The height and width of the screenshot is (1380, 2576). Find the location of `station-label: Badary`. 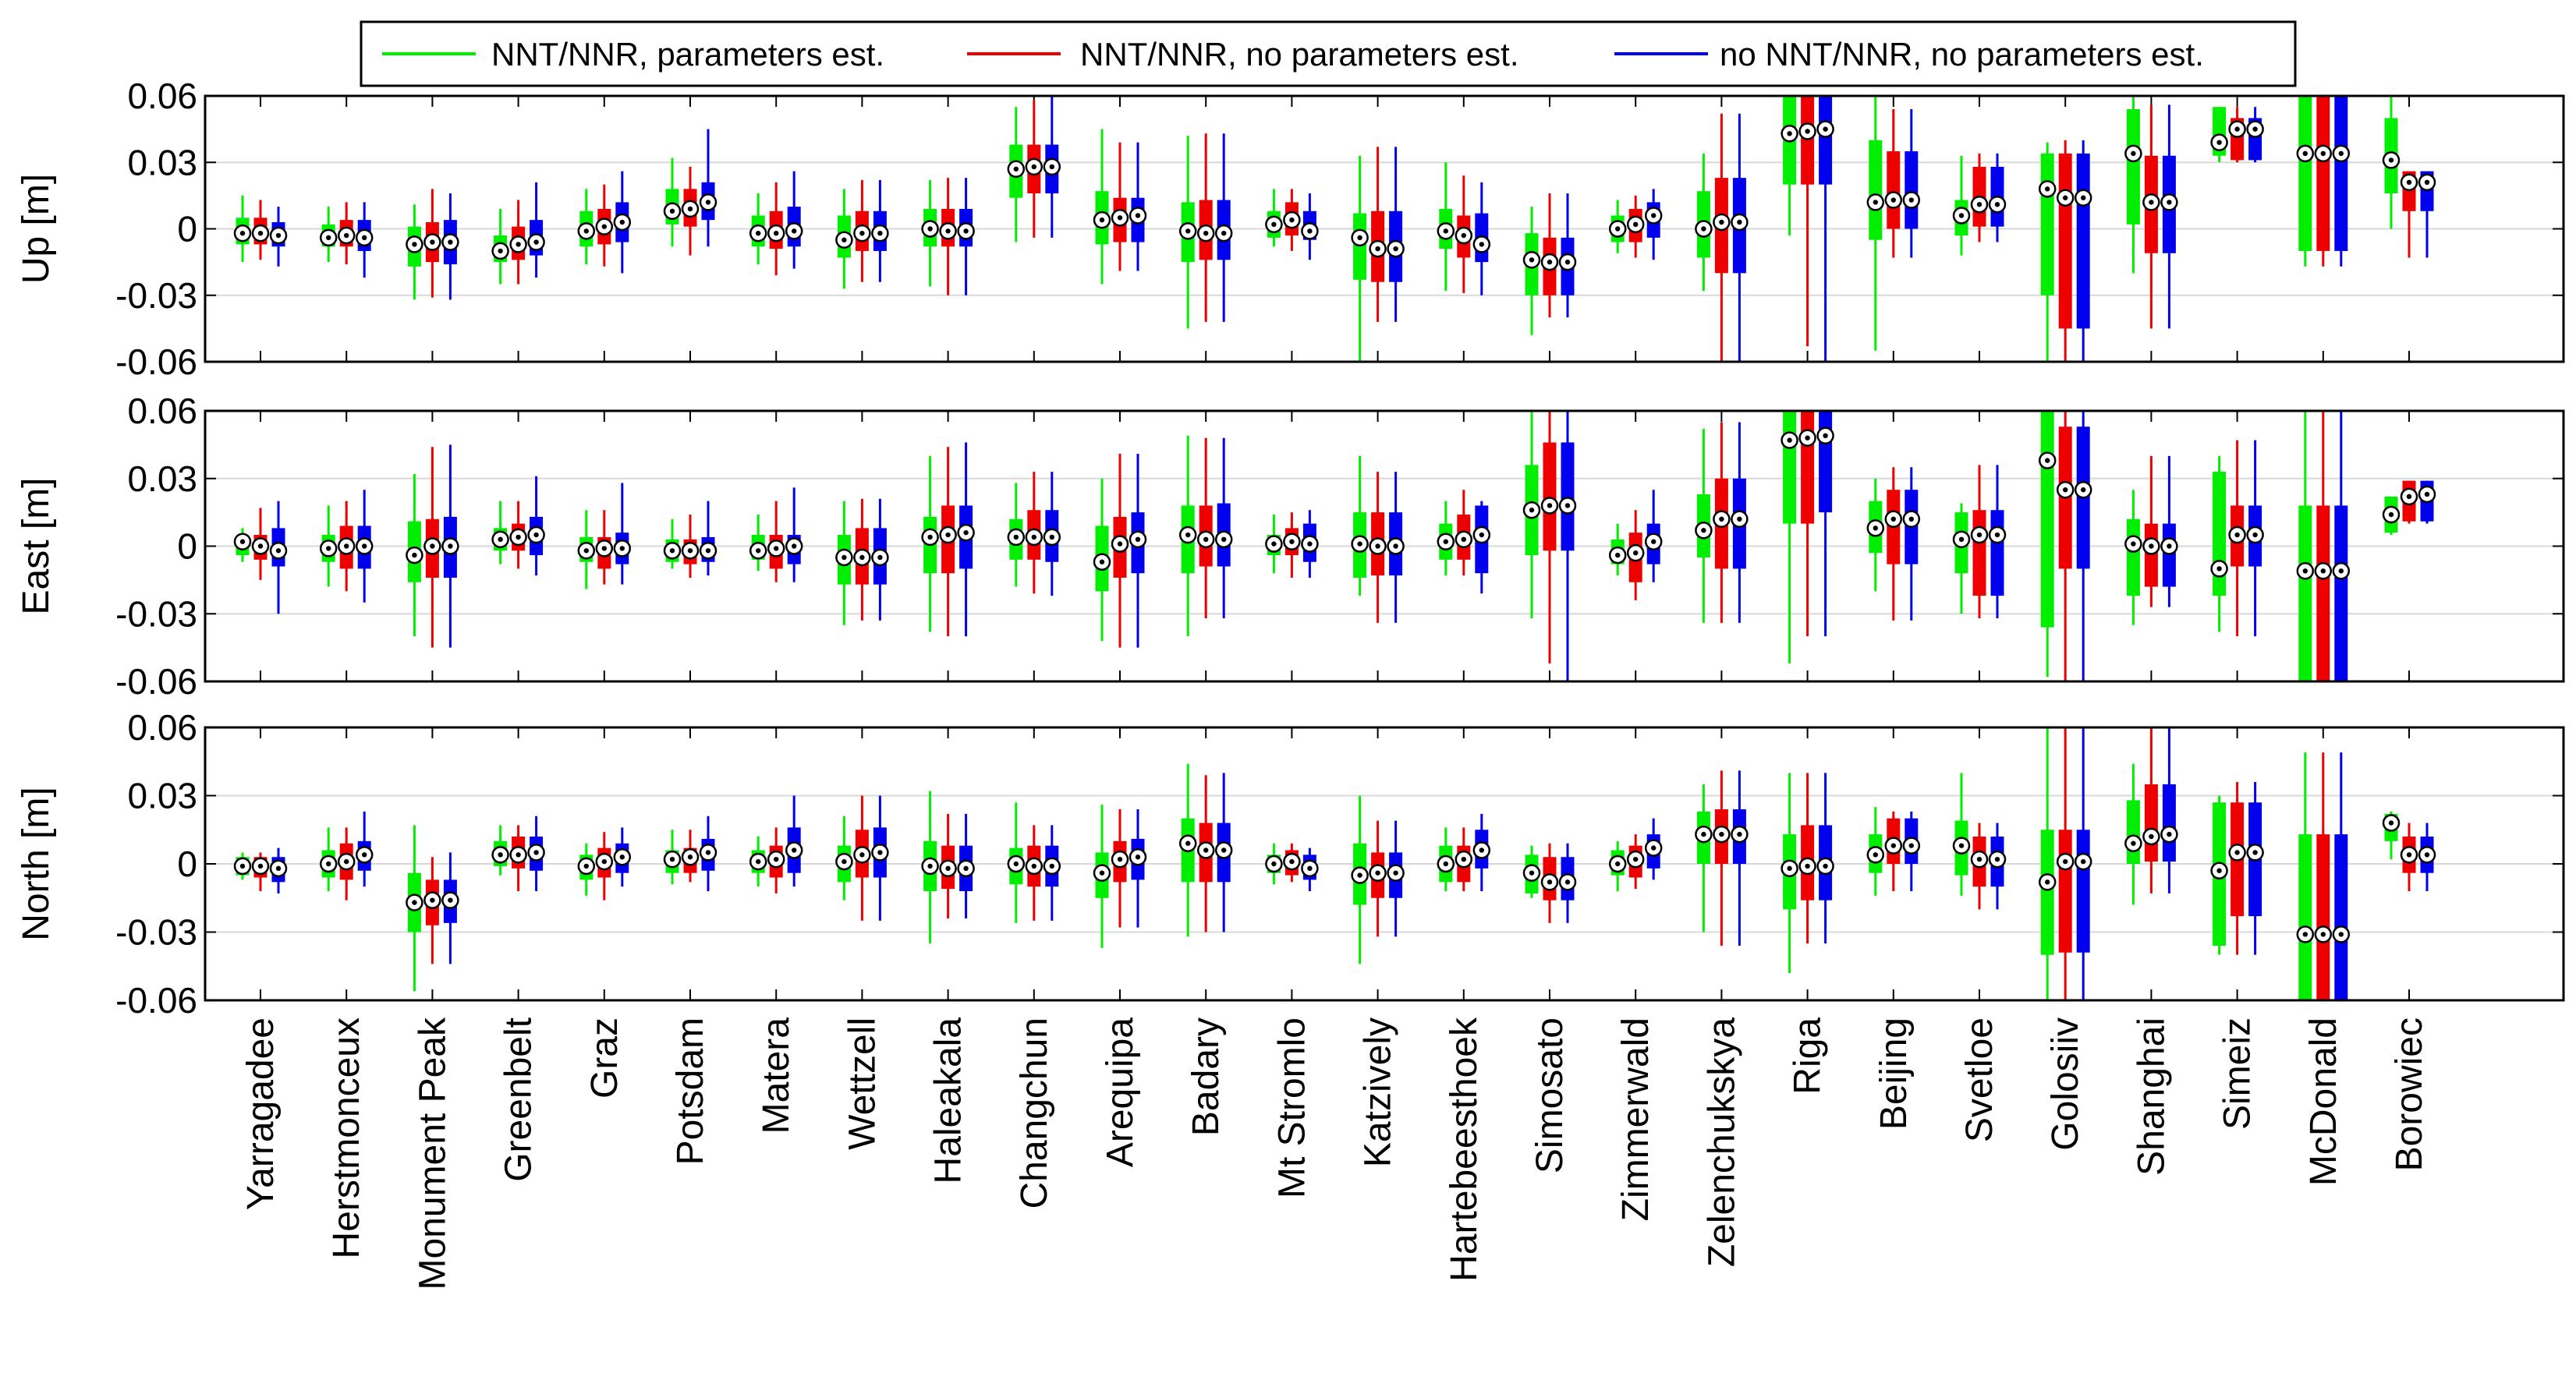

station-label: Badary is located at coordinates (1206, 1076).